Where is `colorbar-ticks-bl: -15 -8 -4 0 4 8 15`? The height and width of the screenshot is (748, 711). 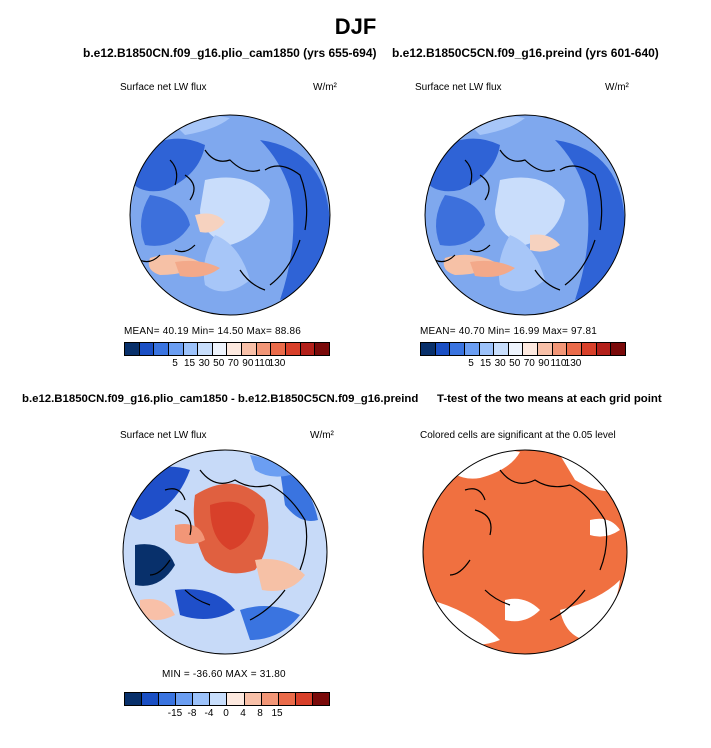 colorbar-ticks-bl: -15 -8 -4 0 4 8 15 is located at coordinates (226, 714).